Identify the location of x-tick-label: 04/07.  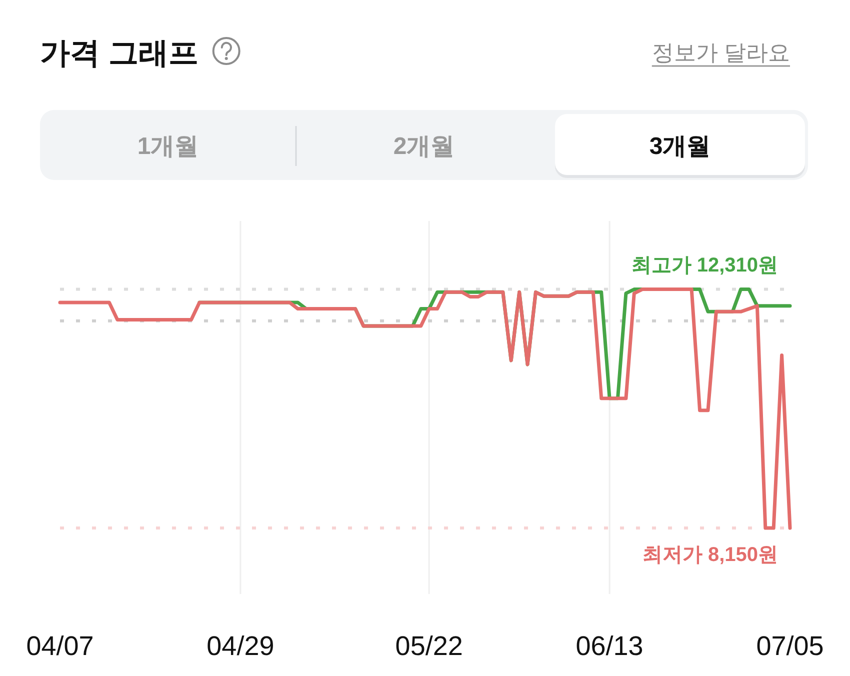
(60, 646).